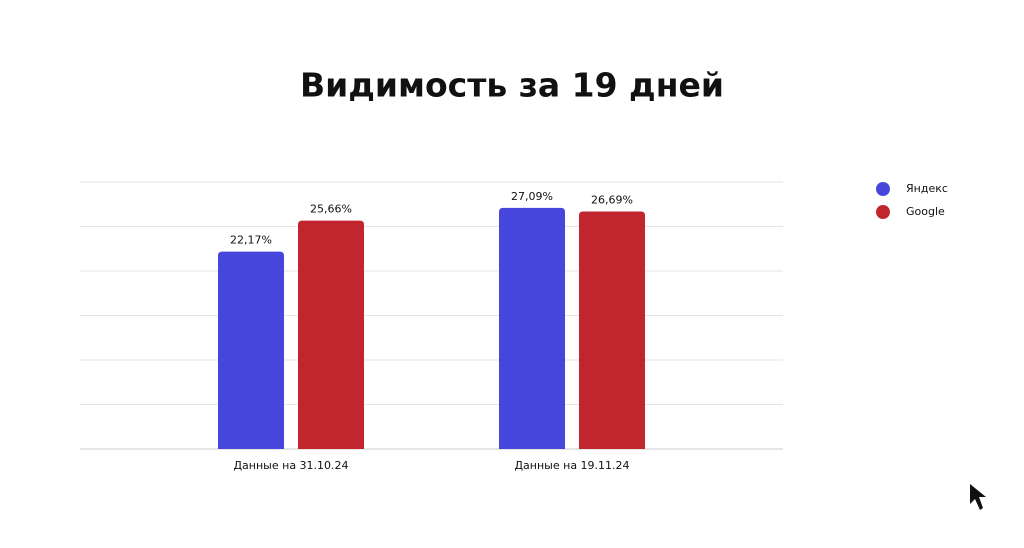 The width and height of the screenshot is (1024, 548). I want to click on x-tick-label: Данные на 19.11.24, so click(571, 465).